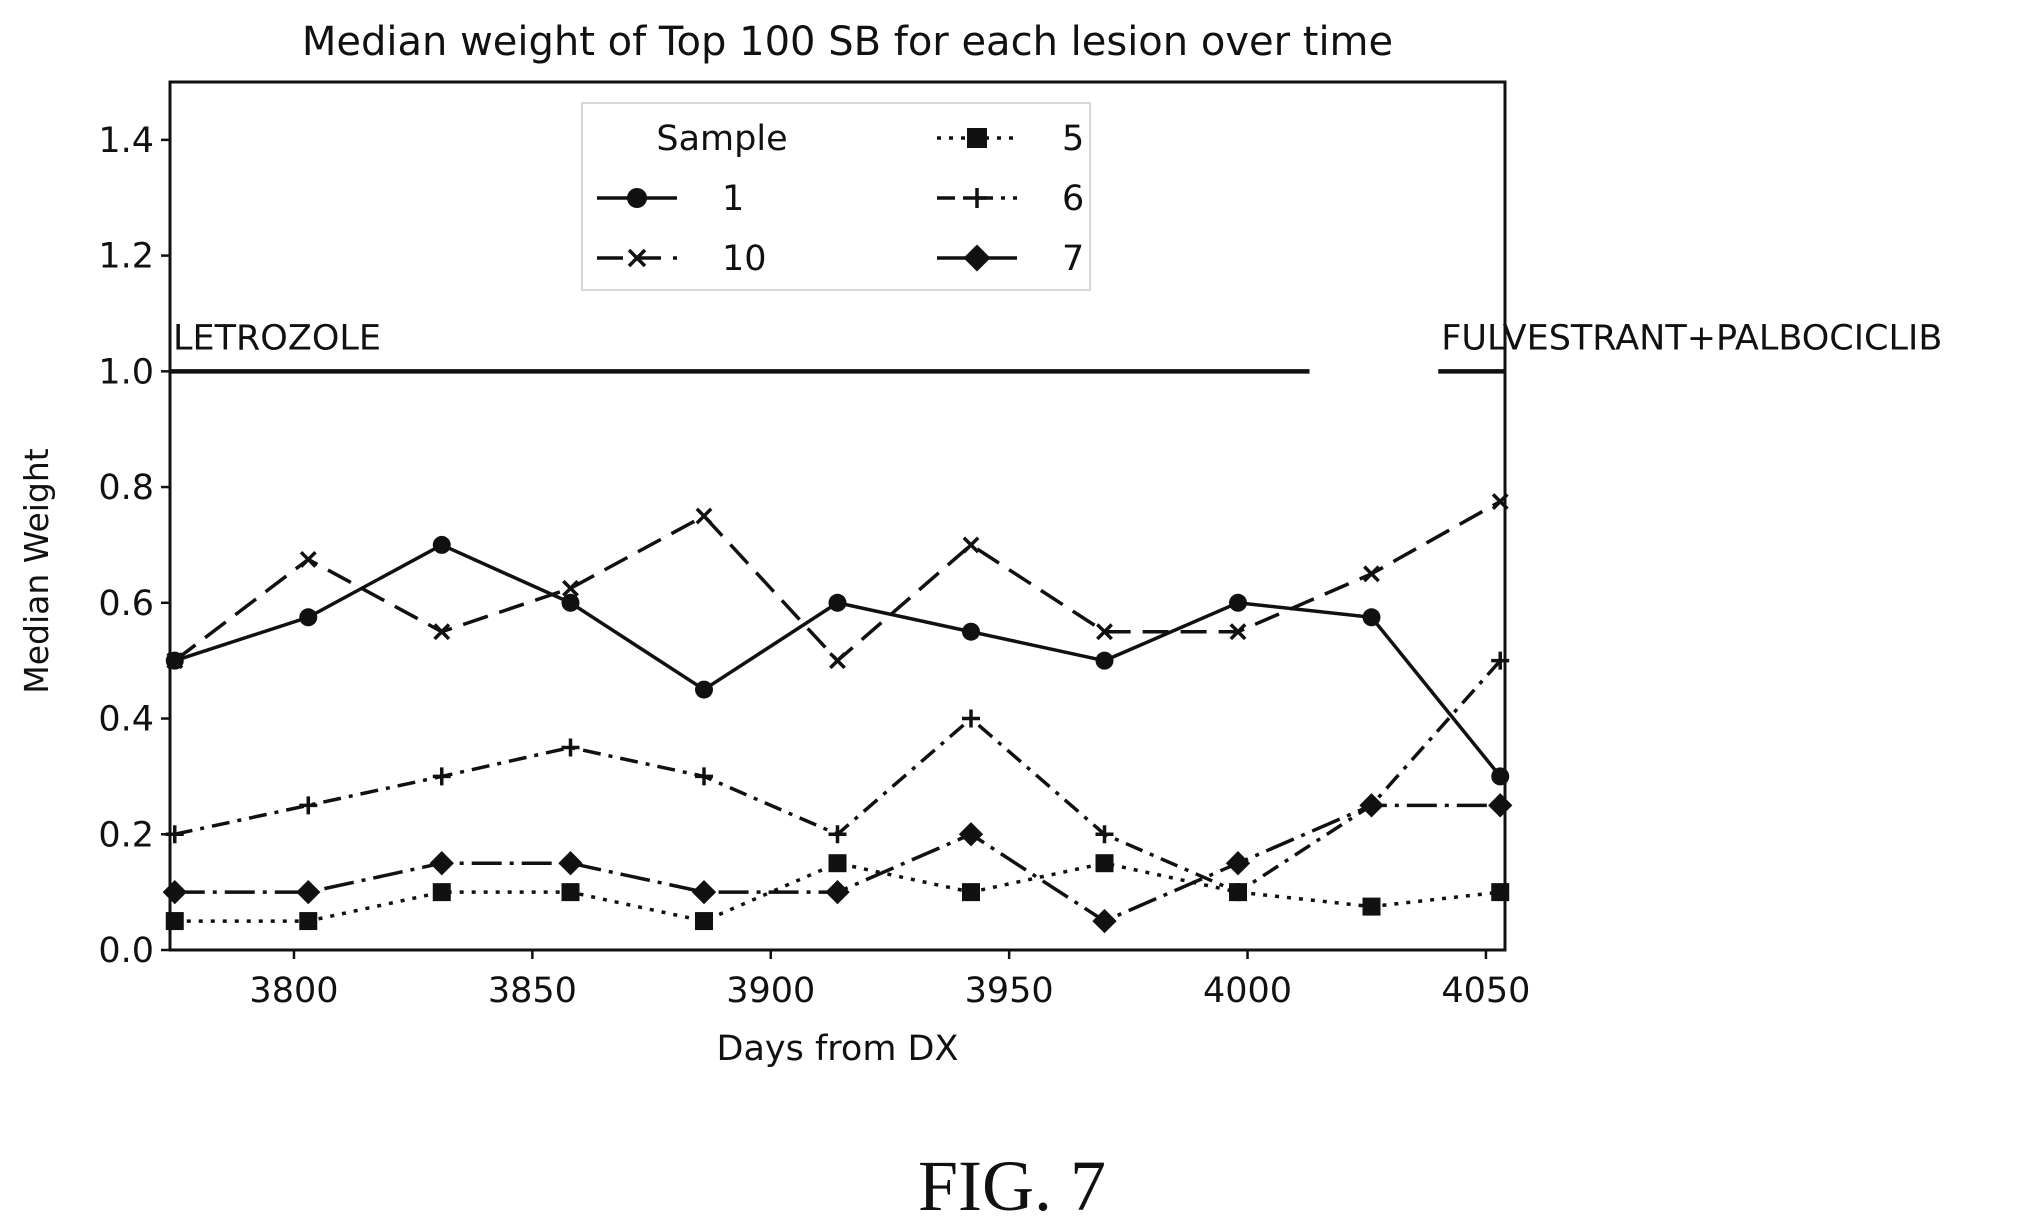 Image resolution: width=2025 pixels, height=1229 pixels. Describe the element at coordinates (1485, 991) in the screenshot. I see `x-tick-label: 4050` at that location.